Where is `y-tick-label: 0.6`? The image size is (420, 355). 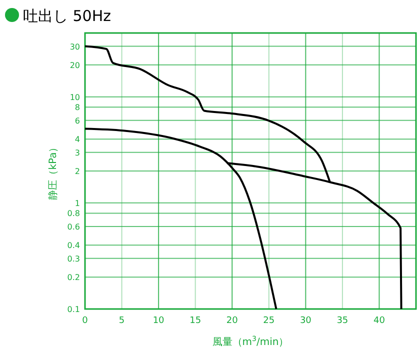 y-tick-label: 0.6 is located at coordinates (73, 227).